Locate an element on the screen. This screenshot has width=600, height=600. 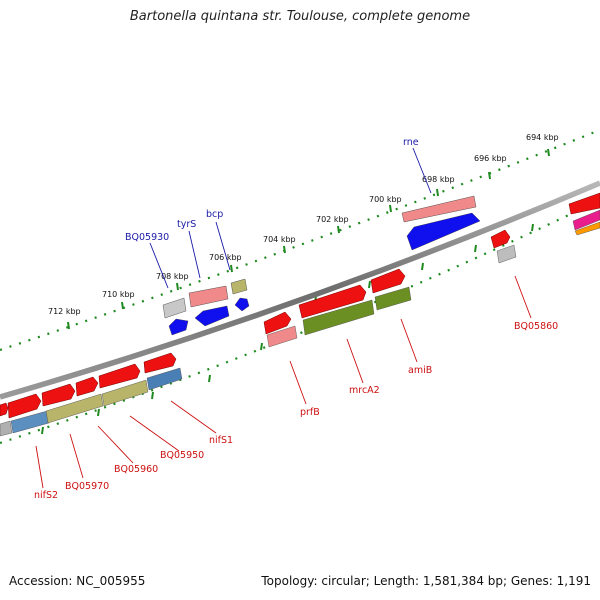
kbp-label: 710 kbp is located at coordinates (118, 294).